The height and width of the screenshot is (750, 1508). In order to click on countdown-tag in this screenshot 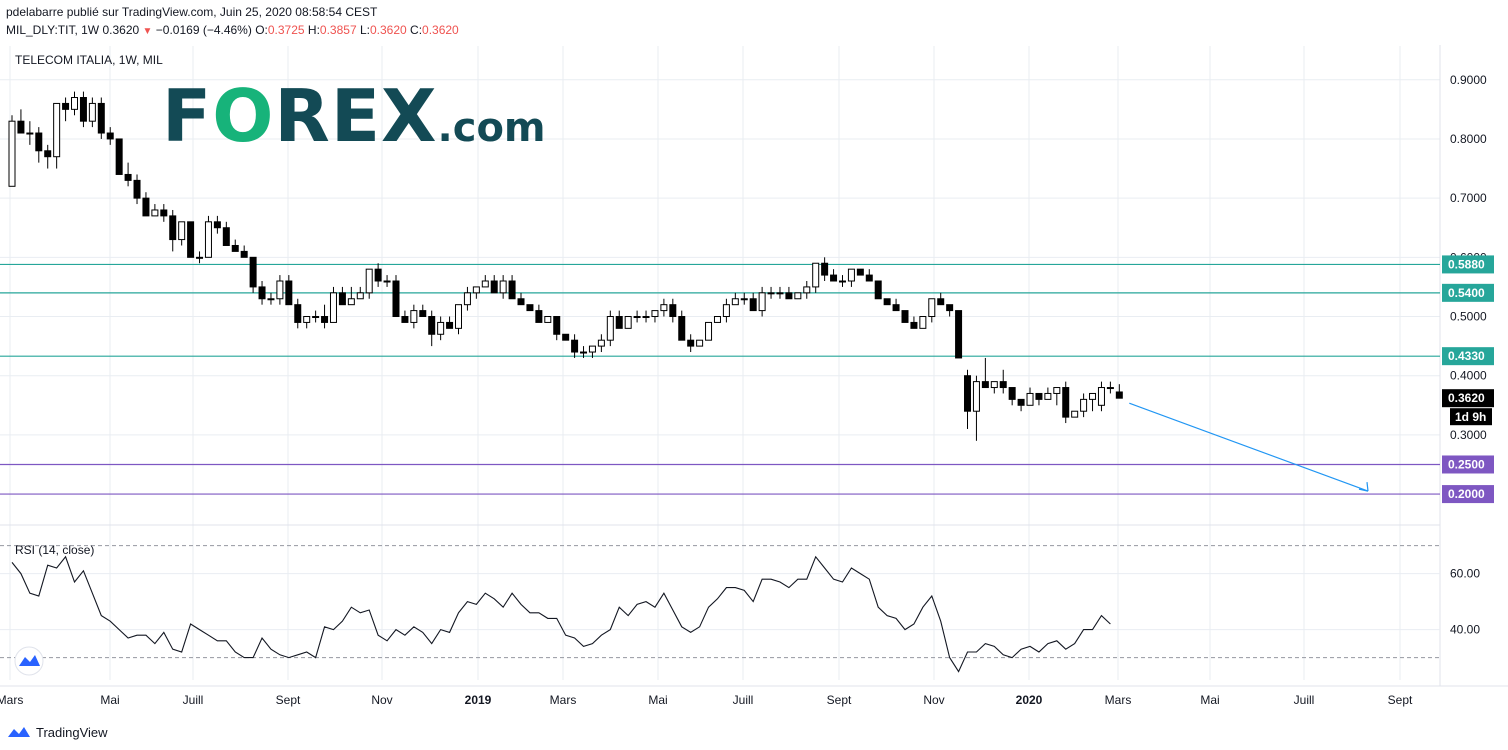, I will do `click(1471, 417)`.